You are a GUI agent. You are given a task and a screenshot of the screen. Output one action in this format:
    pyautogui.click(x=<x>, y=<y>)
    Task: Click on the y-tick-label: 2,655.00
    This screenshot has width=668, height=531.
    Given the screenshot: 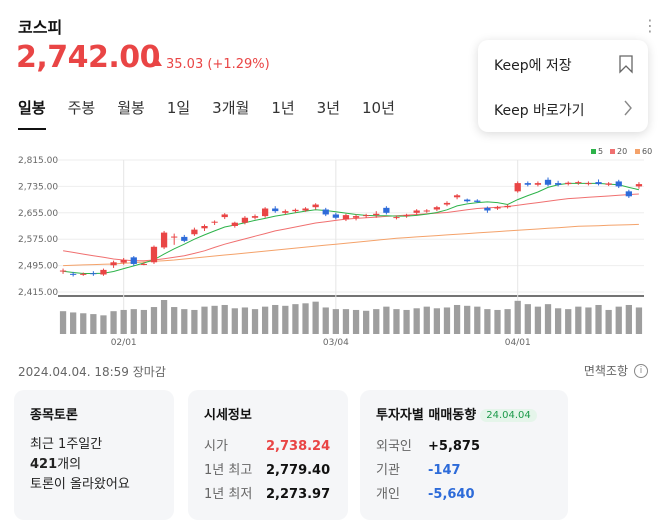 What is the action you would take?
    pyautogui.click(x=38, y=214)
    